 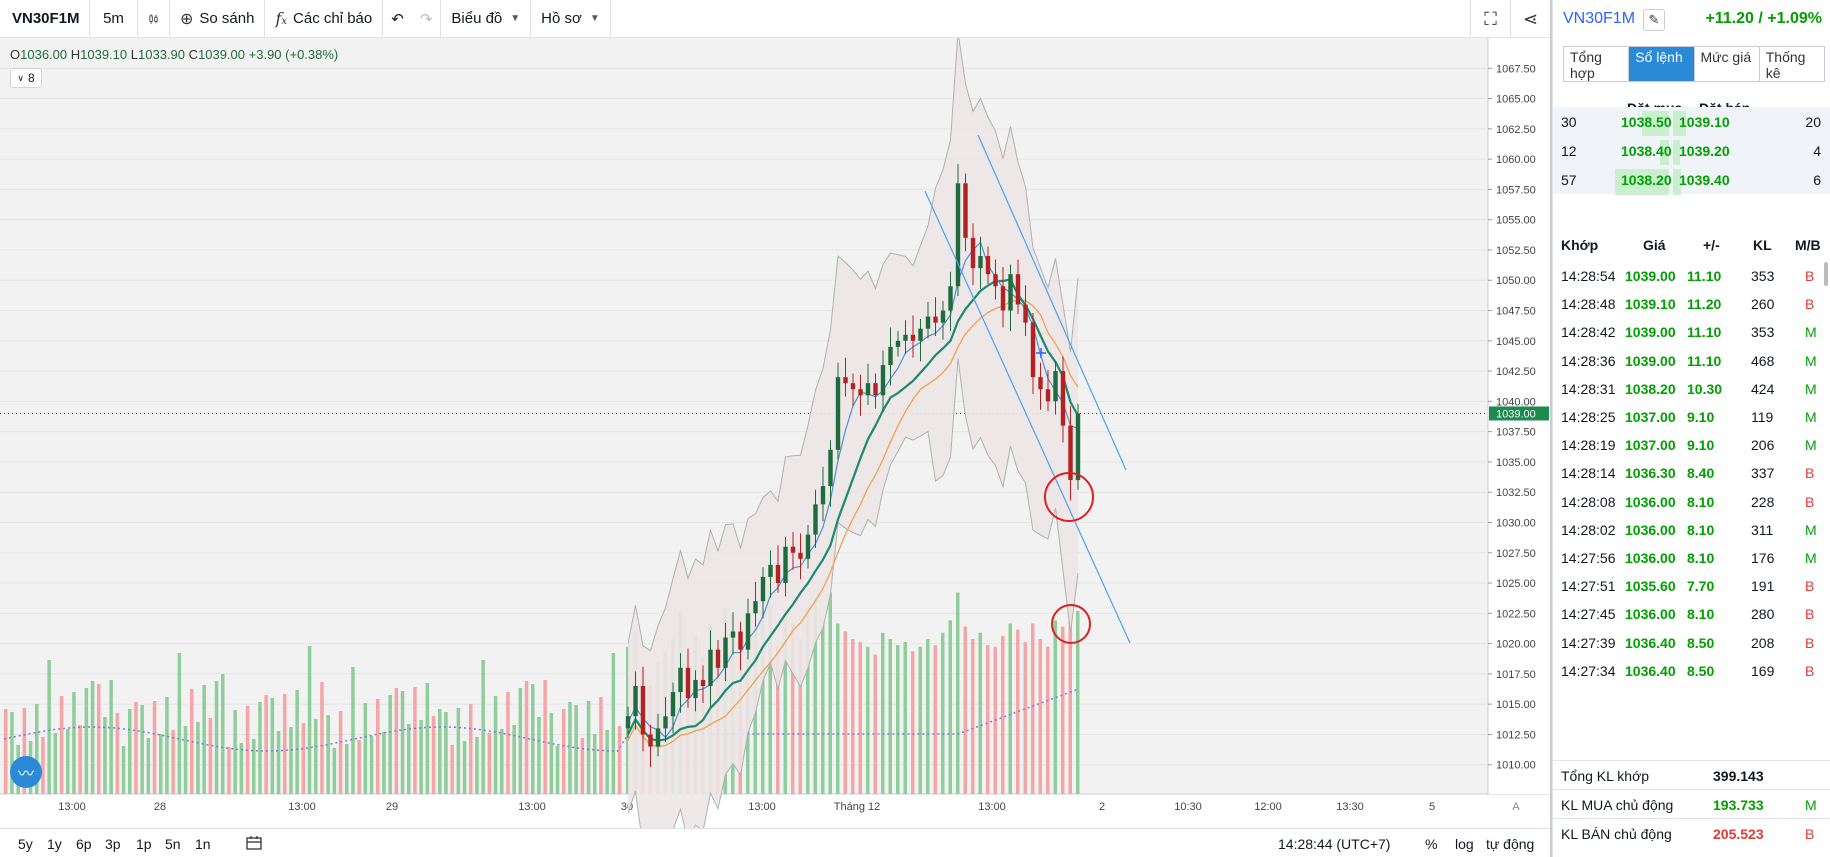 I want to click on ask-volume: 4, so click(x=1817, y=151).